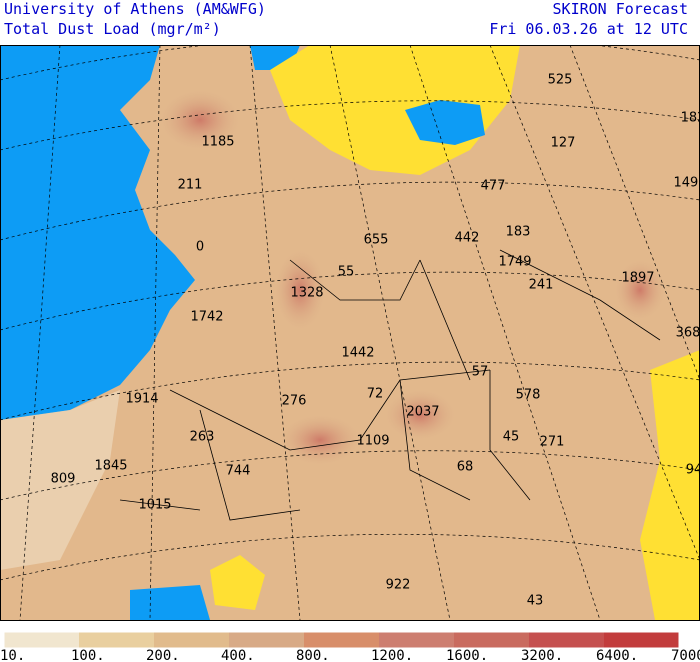 This screenshot has width=700, height=662. Describe the element at coordinates (206, 317) in the screenshot. I see `dust-value-label: 1742` at that location.